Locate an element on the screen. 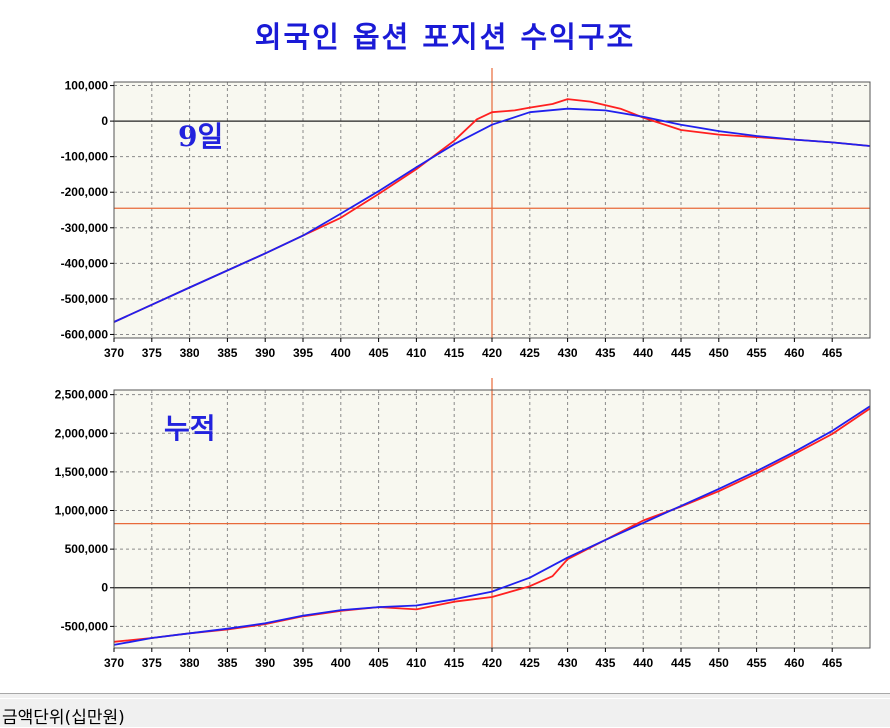 The width and height of the screenshot is (890, 728). tick-label-y: 2,000,000 is located at coordinates (82, 433).